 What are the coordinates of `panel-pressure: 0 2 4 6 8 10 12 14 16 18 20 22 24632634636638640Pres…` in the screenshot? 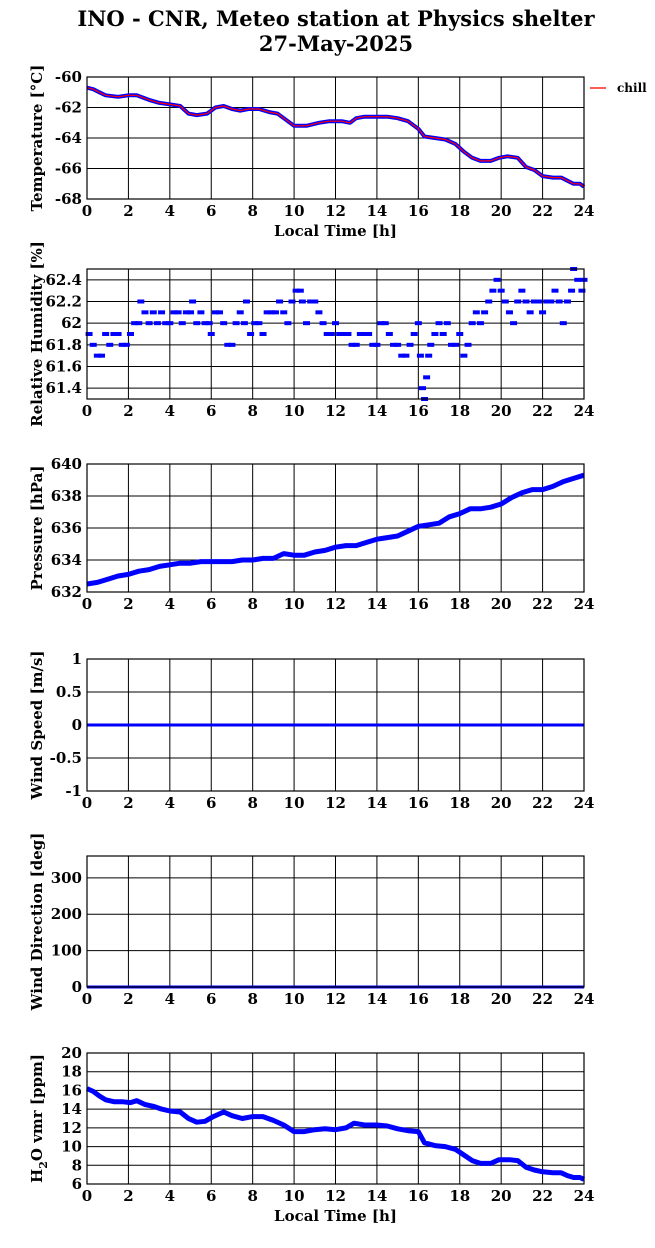 It's located at (311, 534).